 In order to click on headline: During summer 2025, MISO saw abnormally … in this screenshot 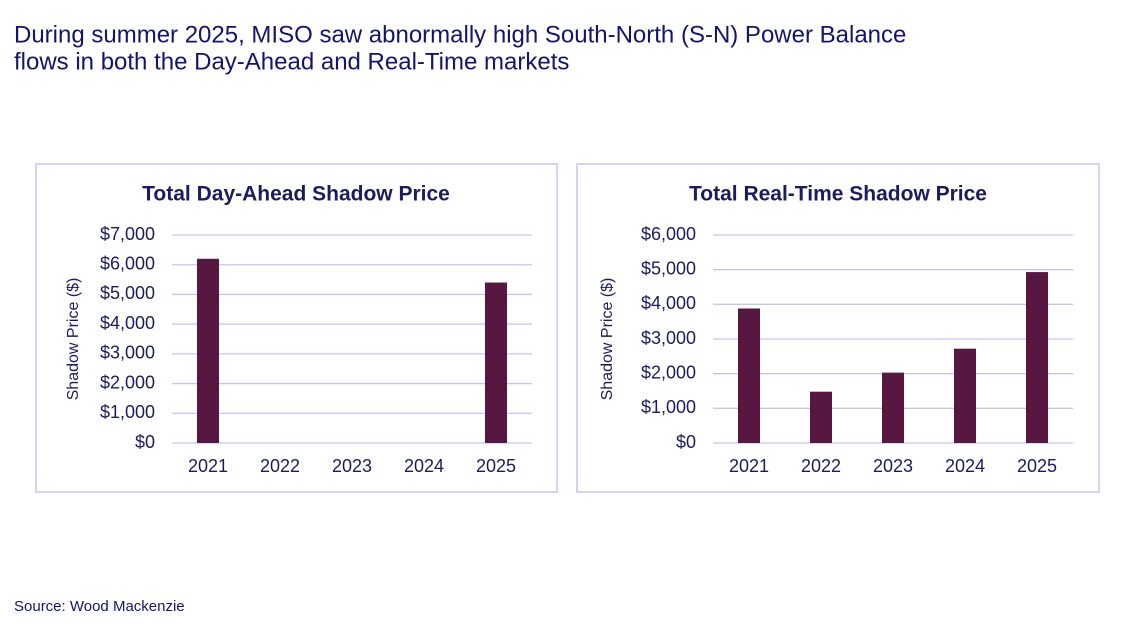, I will do `click(460, 34)`.